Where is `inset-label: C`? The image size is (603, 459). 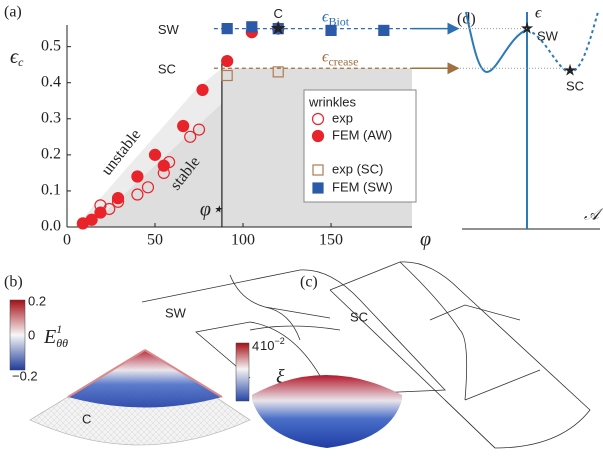
inset-label: C is located at coordinates (86, 418).